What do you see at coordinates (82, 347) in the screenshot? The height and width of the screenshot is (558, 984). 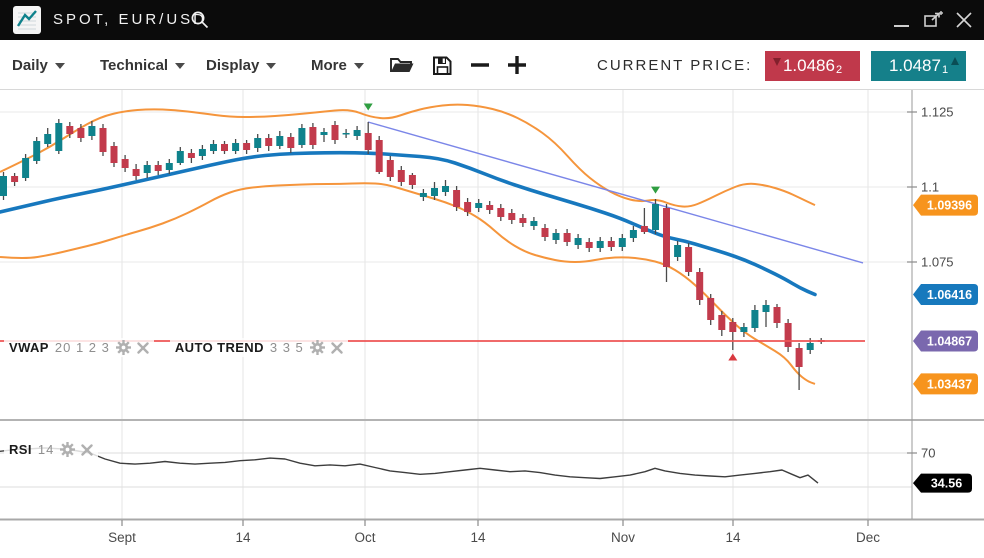 I see `vwap-params: 20 1 2 3` at bounding box center [82, 347].